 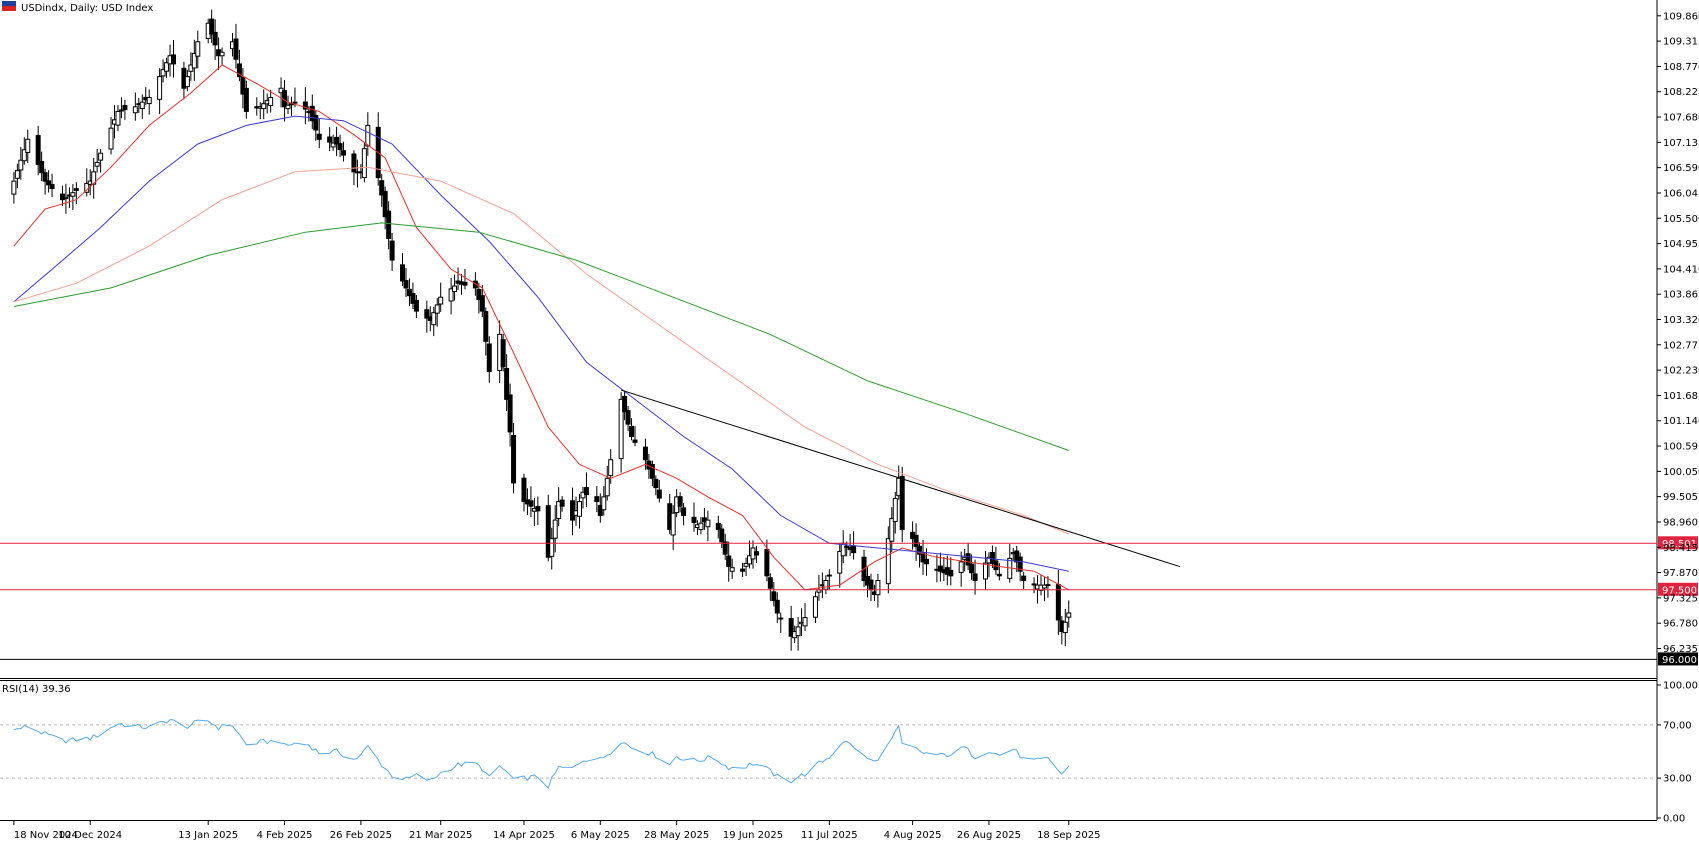 I want to click on price-tick-label: 106.045, so click(x=1681, y=193).